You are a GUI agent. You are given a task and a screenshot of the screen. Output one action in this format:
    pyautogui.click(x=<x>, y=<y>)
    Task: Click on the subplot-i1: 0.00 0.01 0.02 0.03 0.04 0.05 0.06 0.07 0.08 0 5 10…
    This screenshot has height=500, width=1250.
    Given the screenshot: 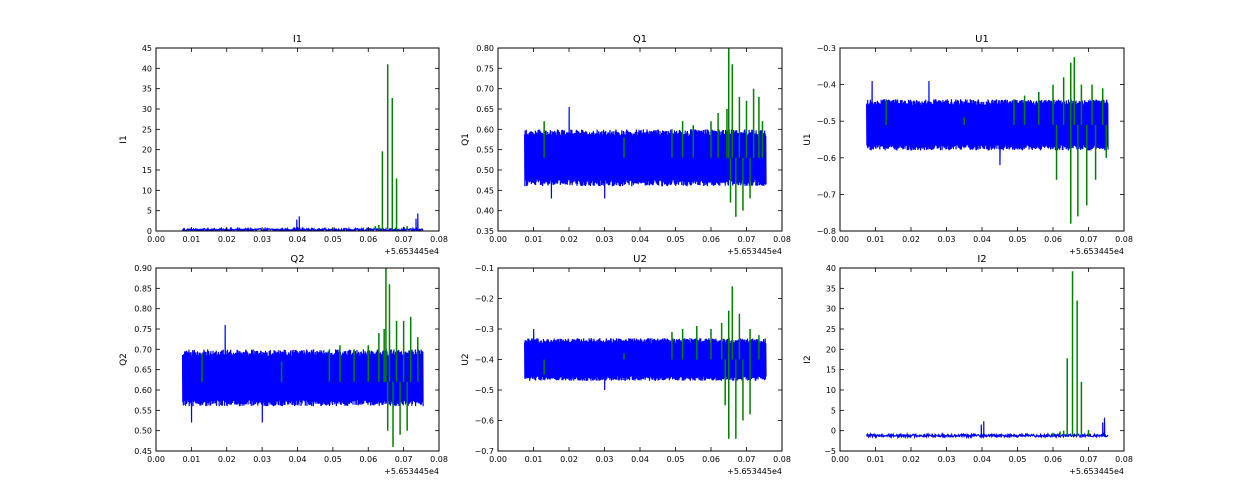 What is the action you would take?
    pyautogui.click(x=283, y=145)
    